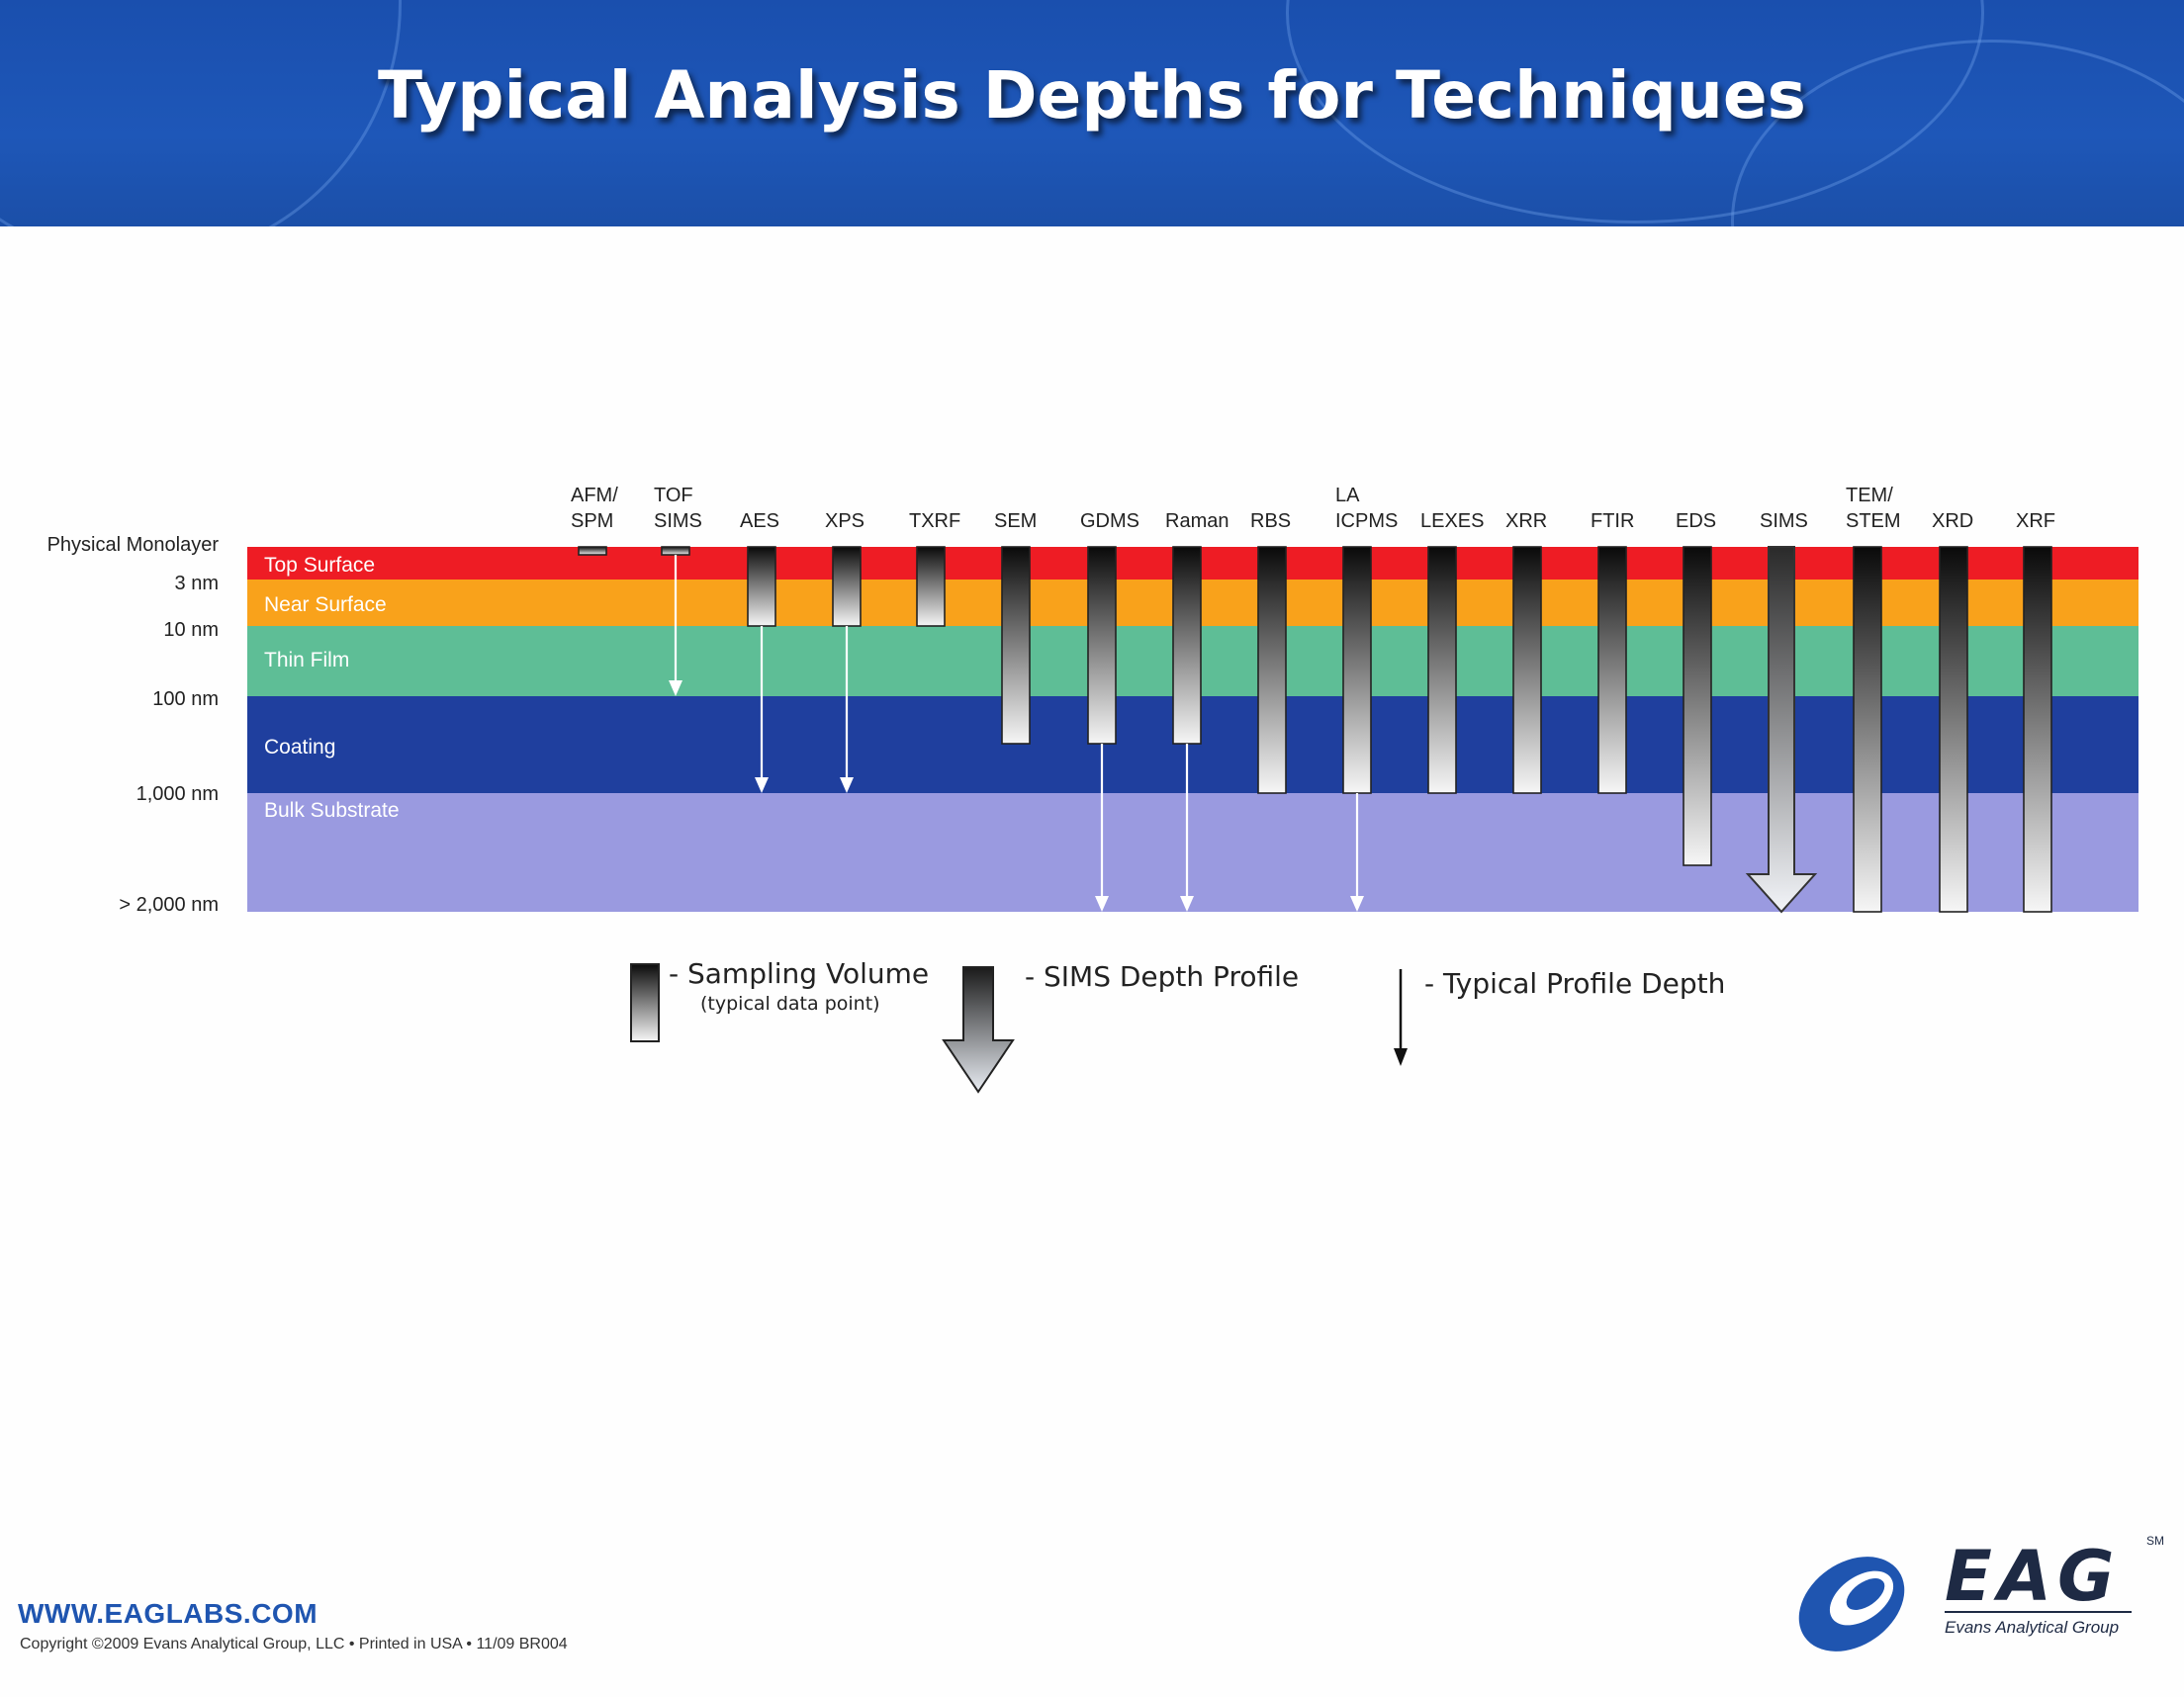 The width and height of the screenshot is (2184, 1697). I want to click on logo-tagline: Evans Analytical Group, so click(2032, 1627).